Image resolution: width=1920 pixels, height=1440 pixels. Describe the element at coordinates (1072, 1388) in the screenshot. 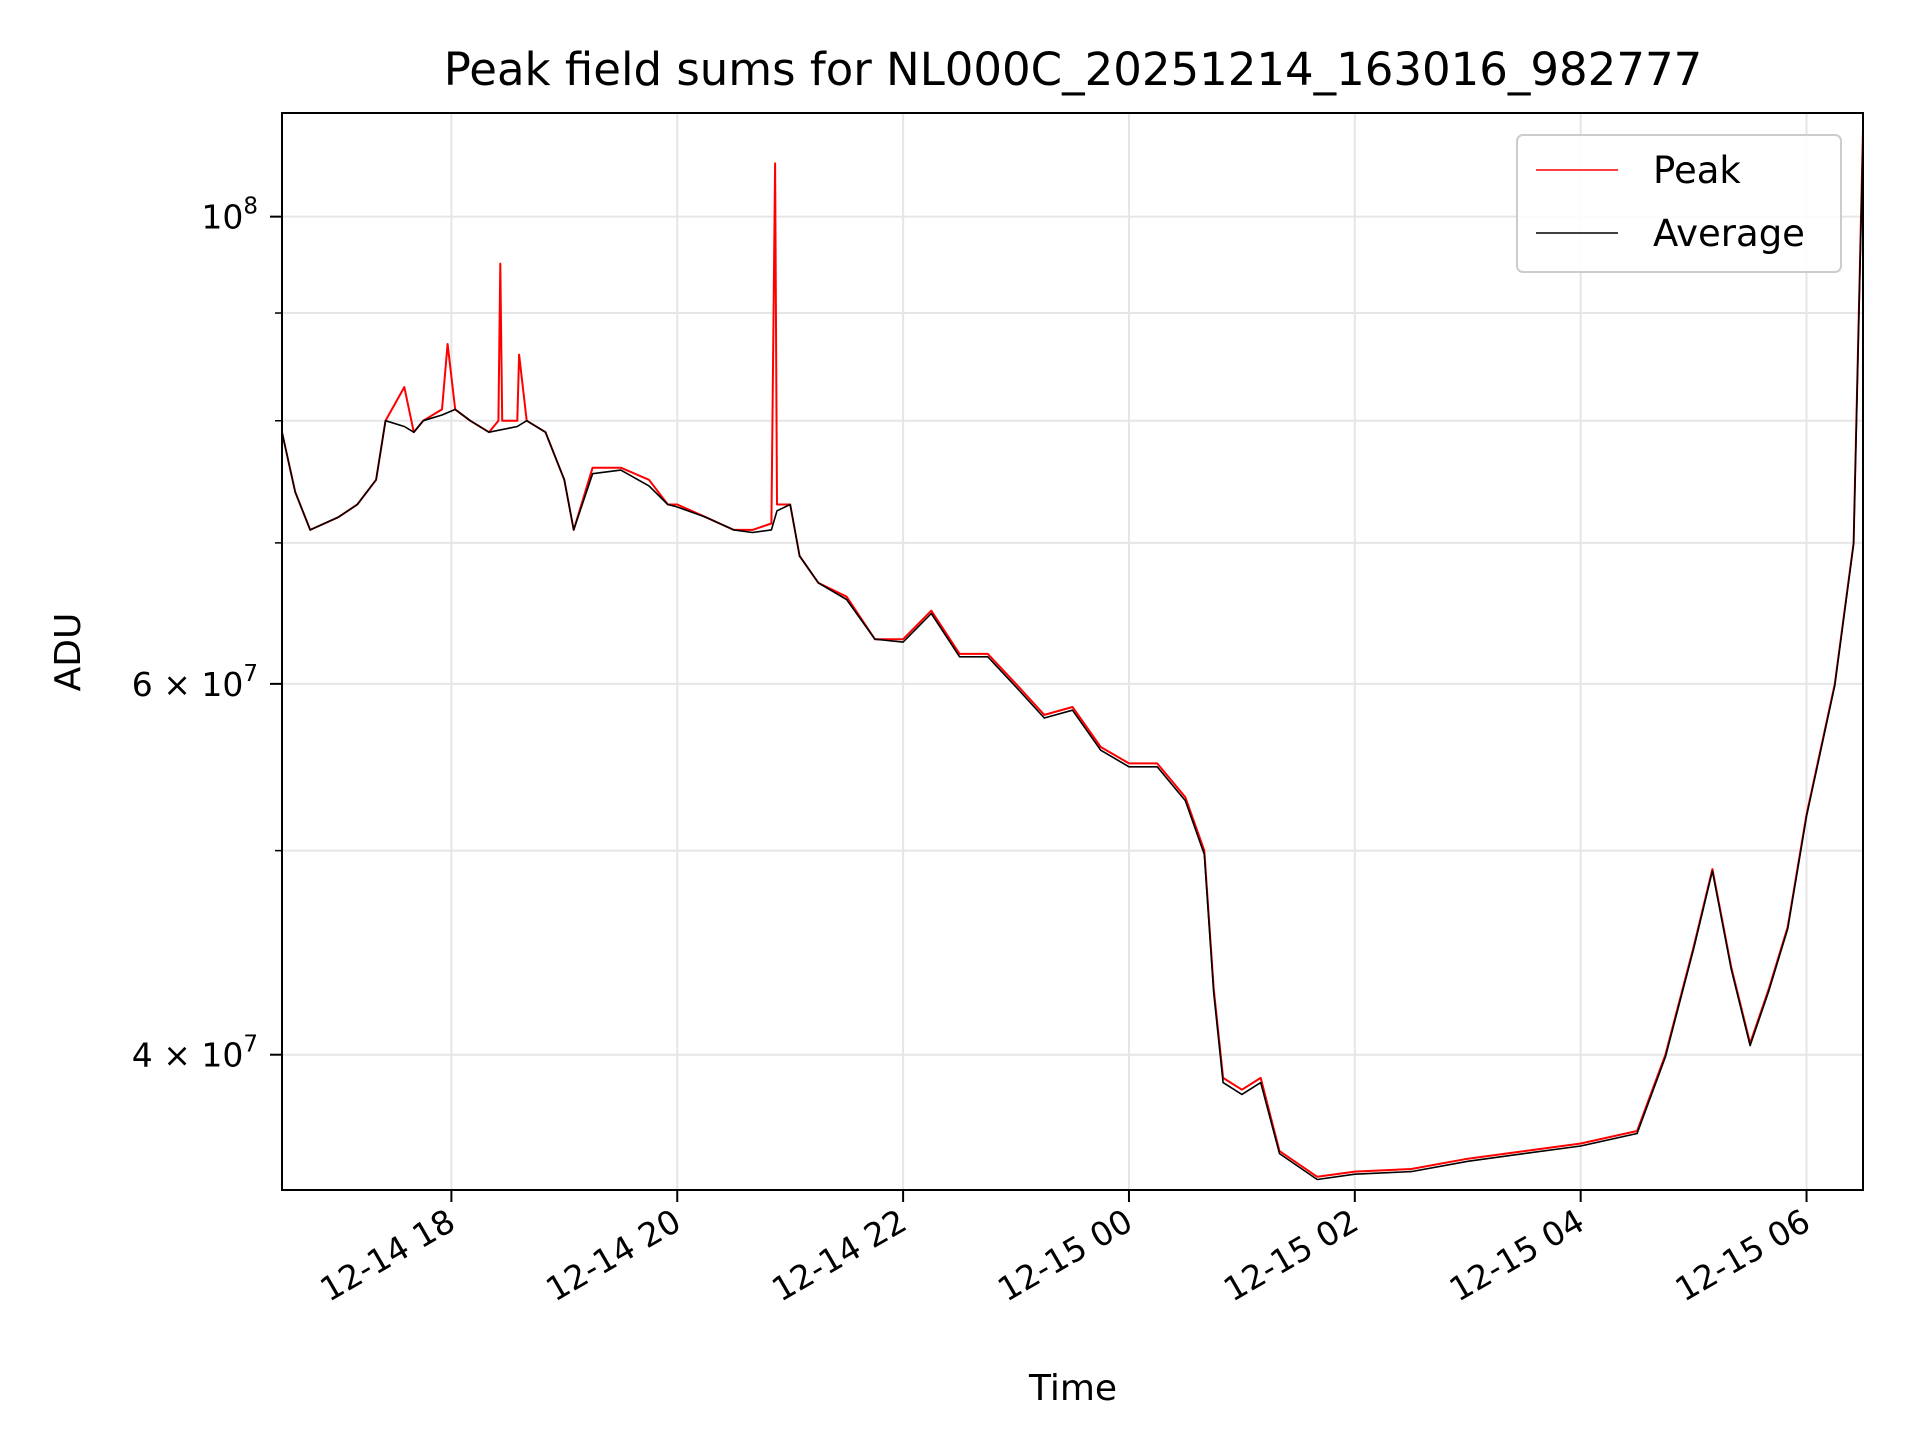

I see `x-axis-label: Time` at that location.